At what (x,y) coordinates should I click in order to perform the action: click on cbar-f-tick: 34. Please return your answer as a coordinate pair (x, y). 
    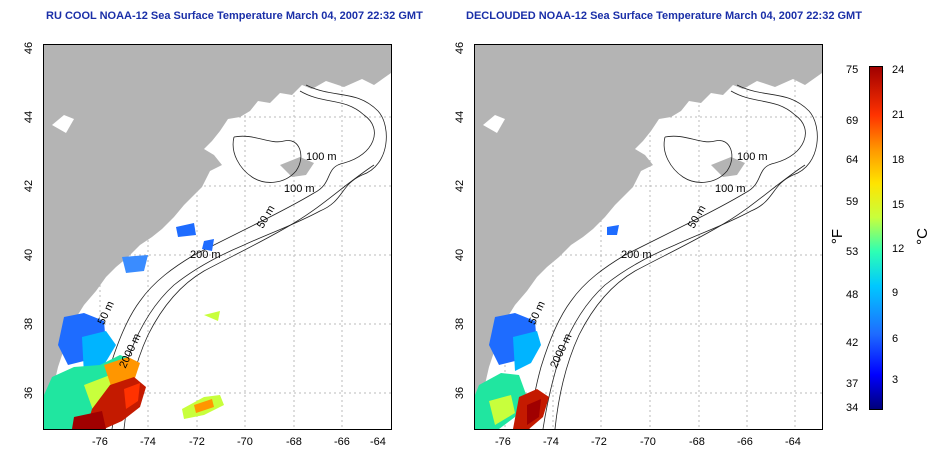
    Looking at the image, I should click on (852, 408).